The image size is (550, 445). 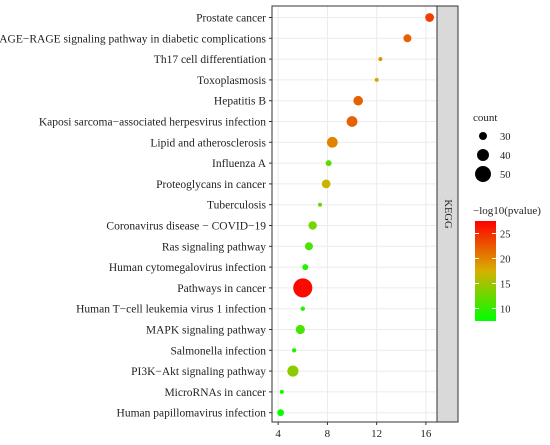 I want to click on color-legend-label: 20, so click(x=505, y=260).